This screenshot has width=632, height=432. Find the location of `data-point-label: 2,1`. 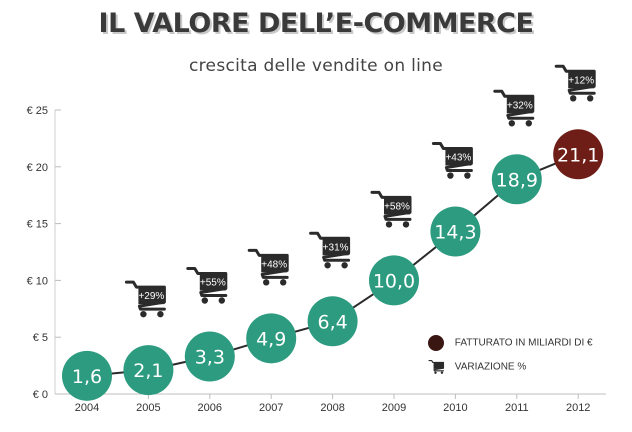

data-point-label: 2,1 is located at coordinates (148, 371).